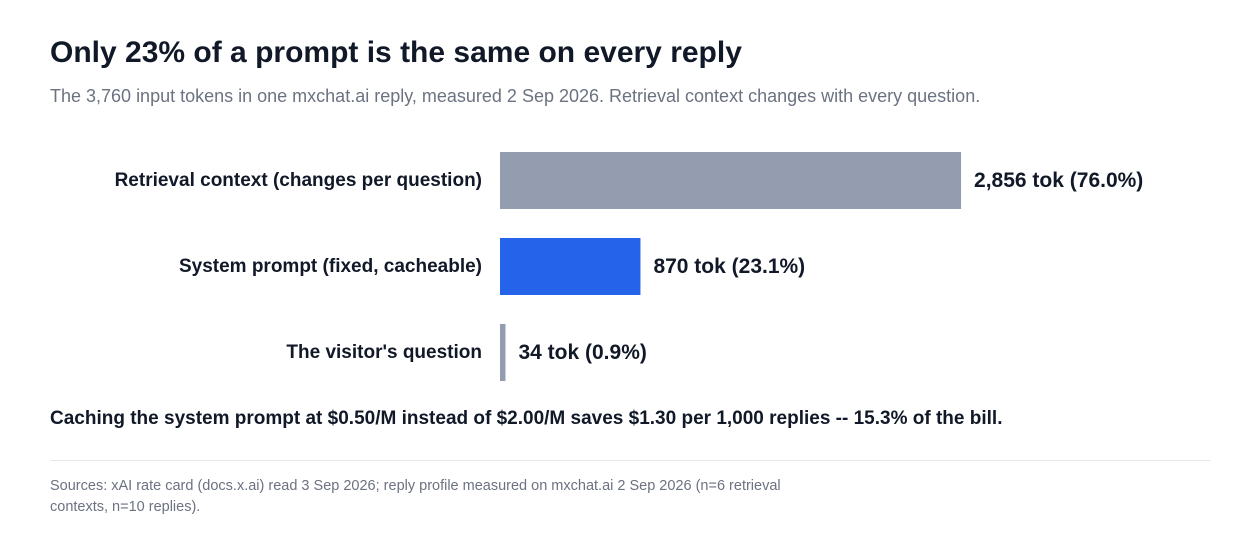 Image resolution: width=1260 pixels, height=540 pixels. I want to click on value-label: 34 tok (0.9%), so click(582, 352).